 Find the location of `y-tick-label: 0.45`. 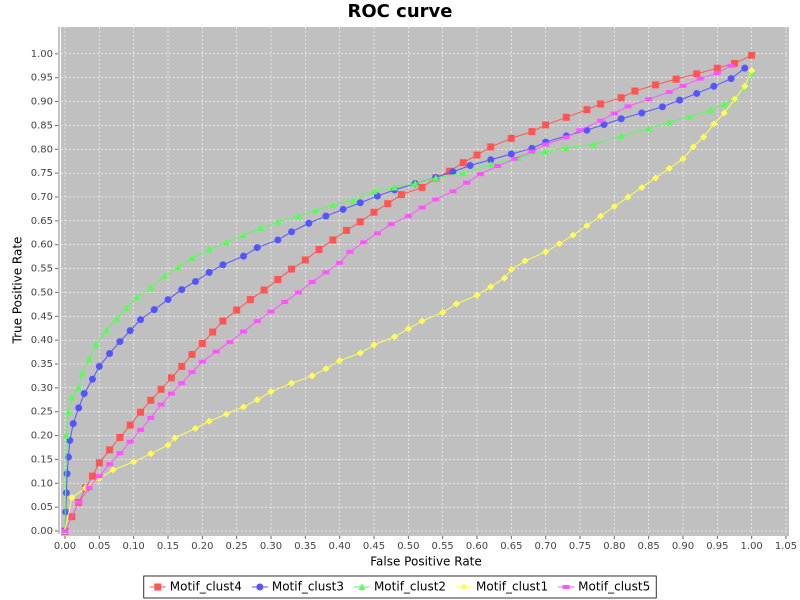

y-tick-label: 0.45 is located at coordinates (42, 316).